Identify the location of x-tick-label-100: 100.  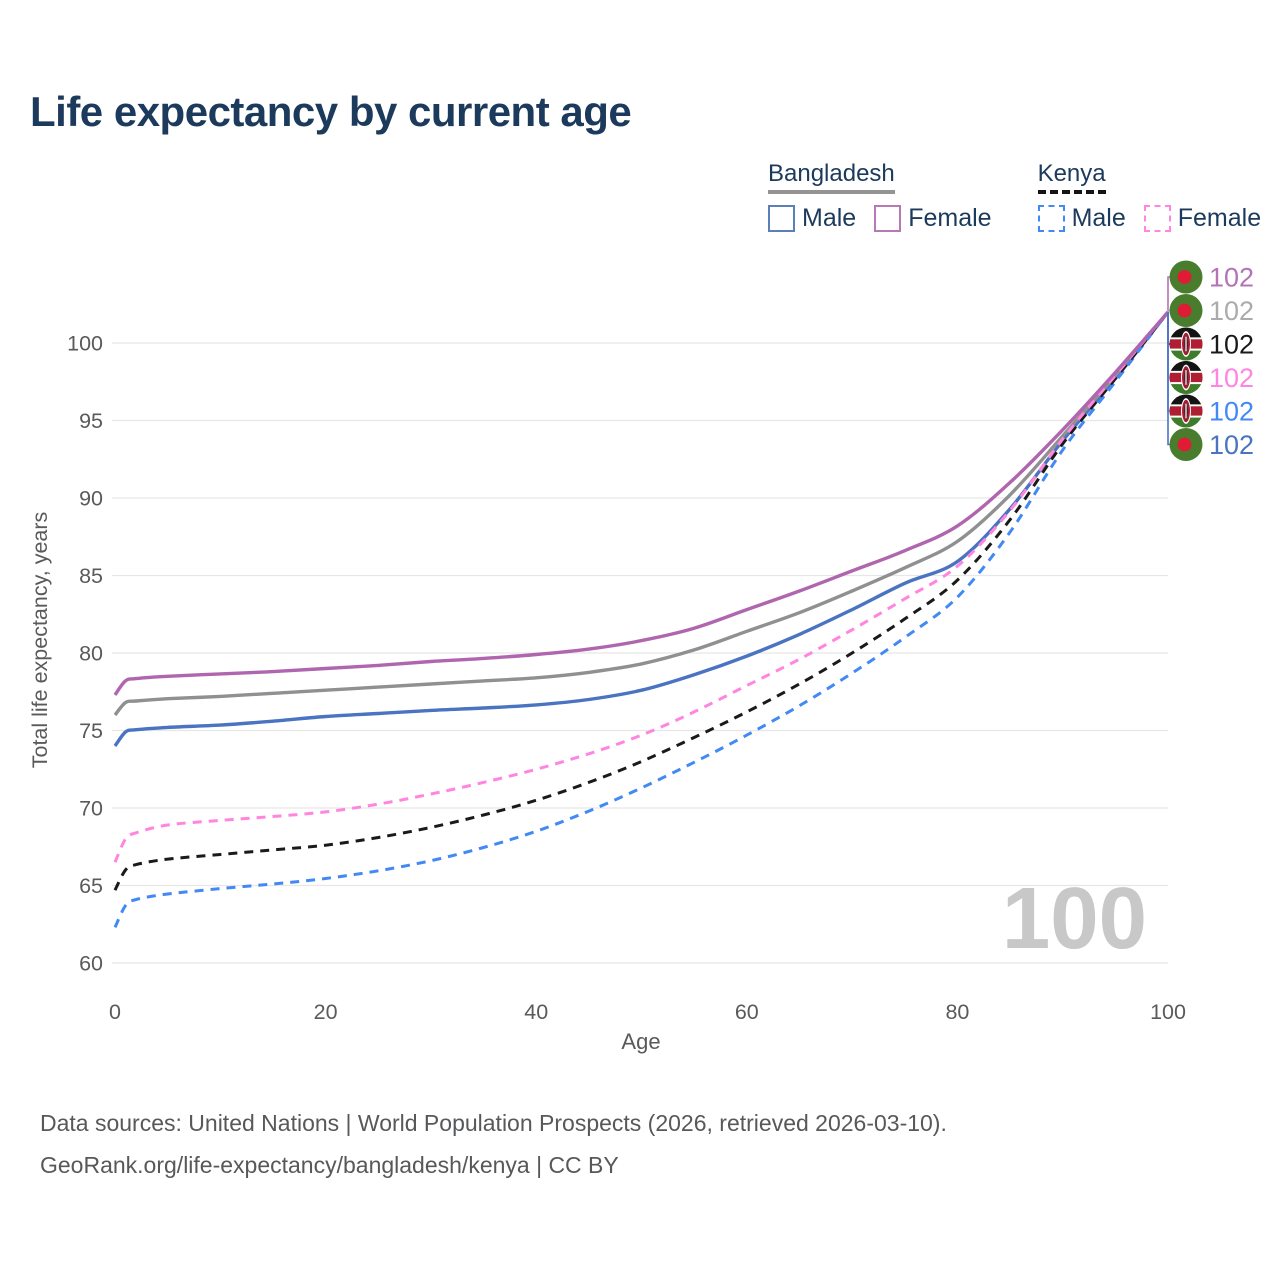
(1168, 1012).